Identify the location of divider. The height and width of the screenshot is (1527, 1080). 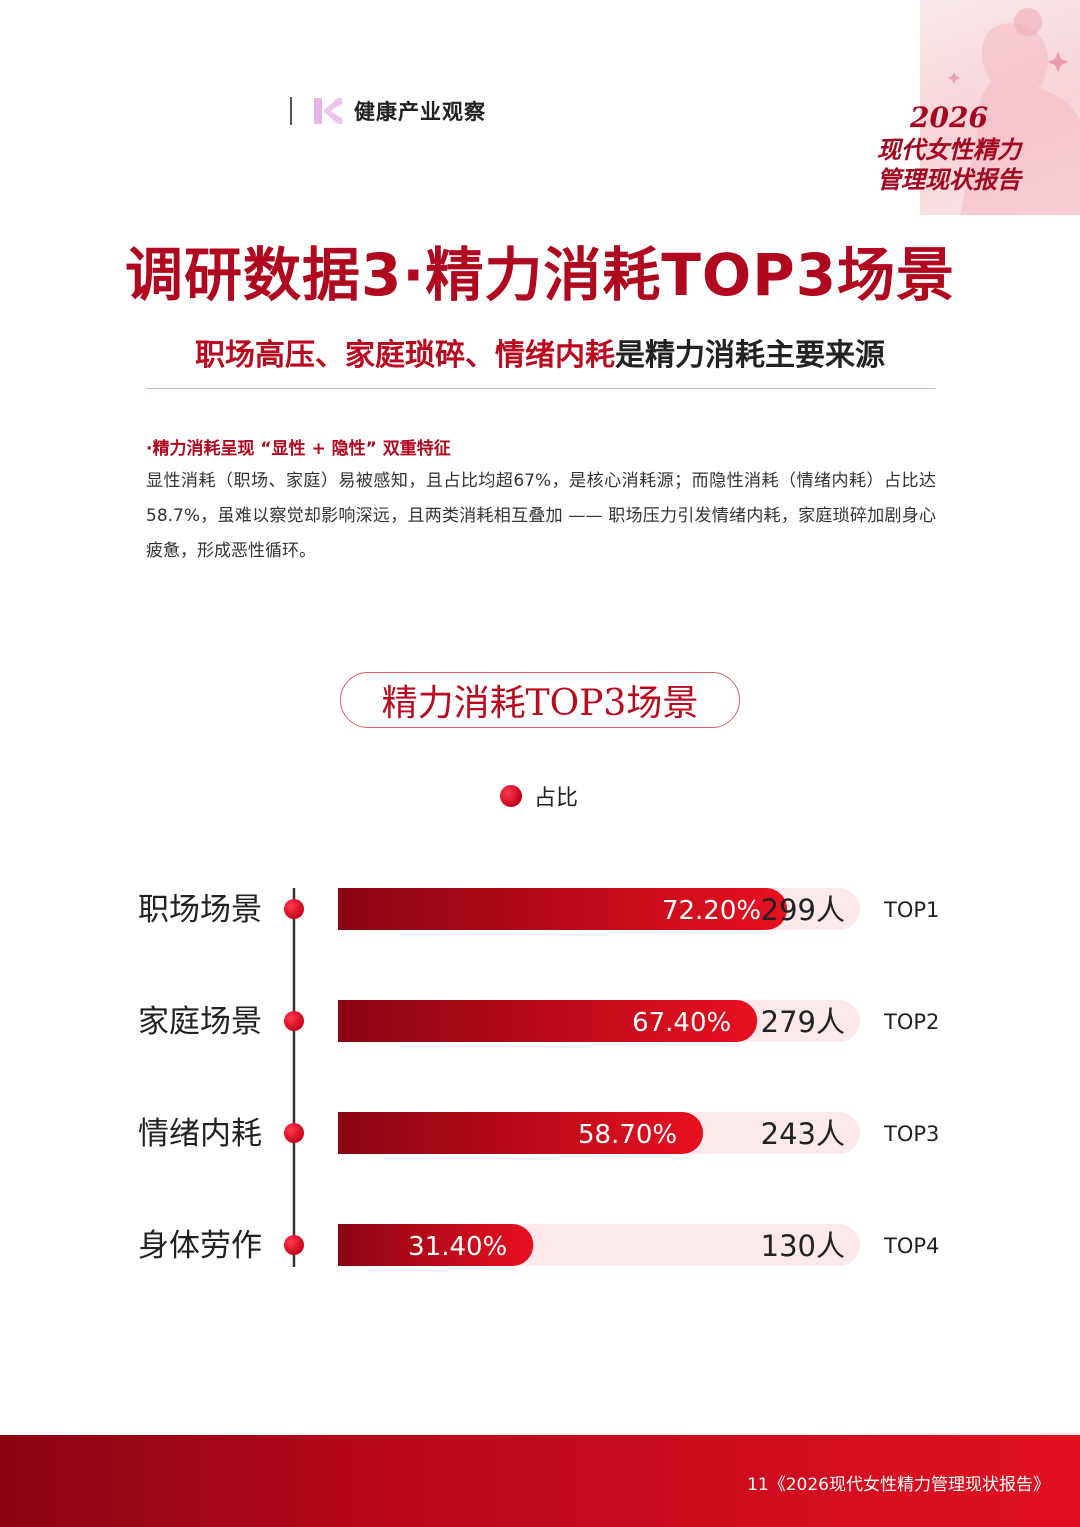
(541, 388).